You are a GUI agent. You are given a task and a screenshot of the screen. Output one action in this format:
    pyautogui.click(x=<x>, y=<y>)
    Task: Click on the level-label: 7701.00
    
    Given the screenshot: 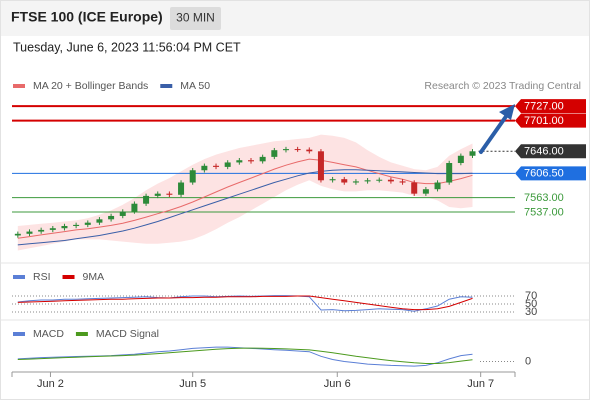 What is the action you would take?
    pyautogui.click(x=544, y=121)
    